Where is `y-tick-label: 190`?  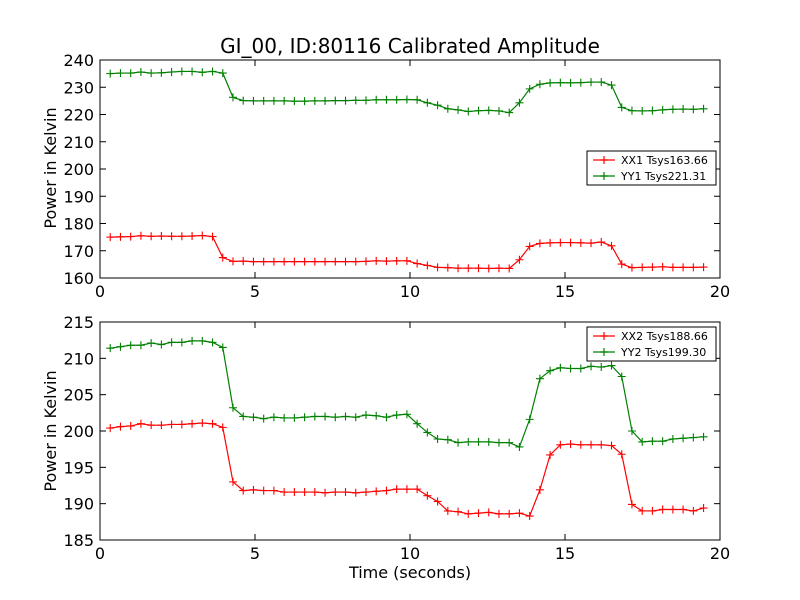 y-tick-label: 190 is located at coordinates (78, 504).